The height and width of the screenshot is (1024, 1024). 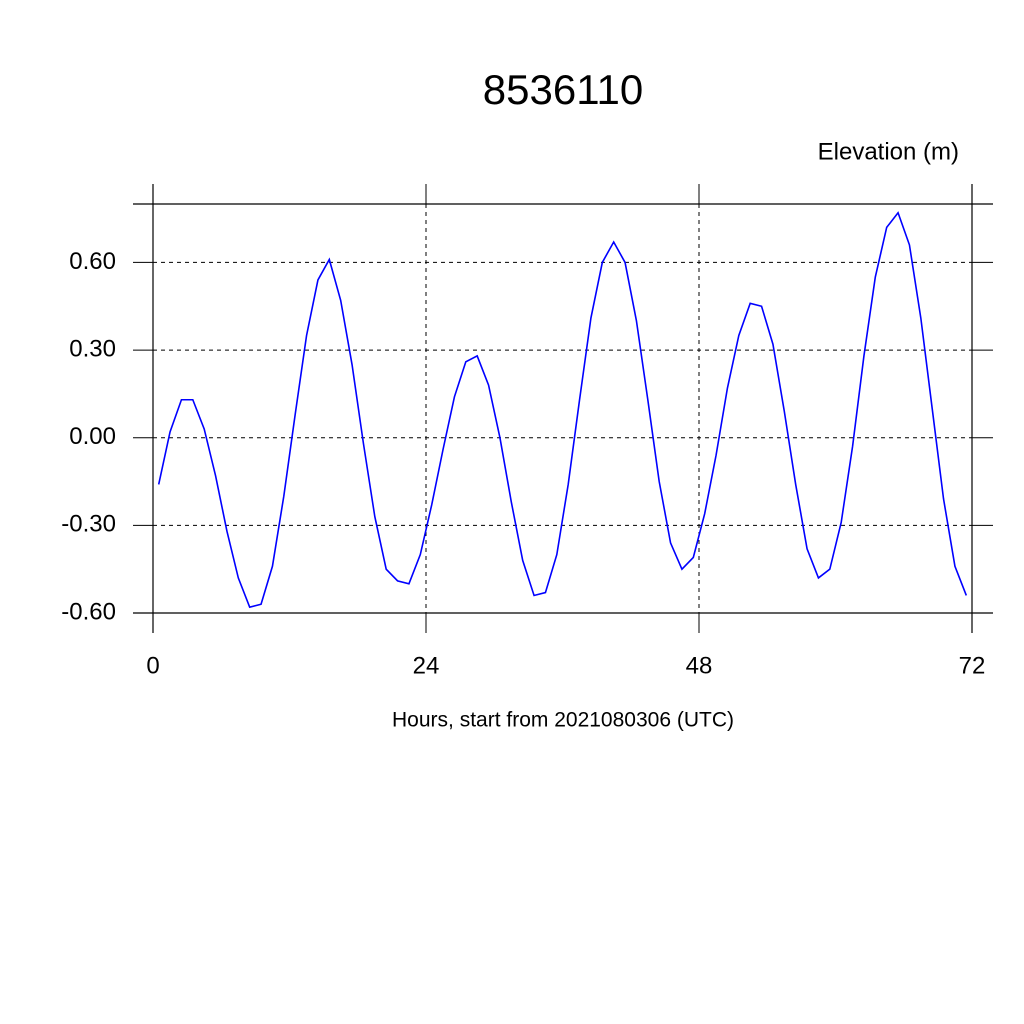 What do you see at coordinates (92, 436) in the screenshot?
I see `y-tick-label: 0.00` at bounding box center [92, 436].